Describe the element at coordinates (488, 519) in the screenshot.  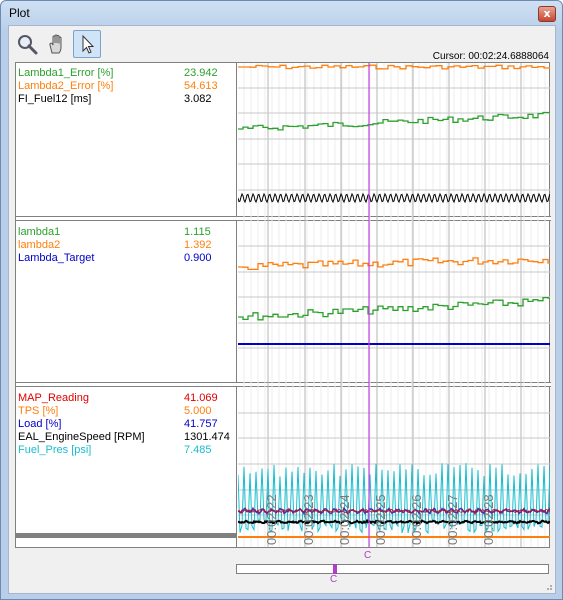
I see `time-tick-label: 00:02:28` at that location.